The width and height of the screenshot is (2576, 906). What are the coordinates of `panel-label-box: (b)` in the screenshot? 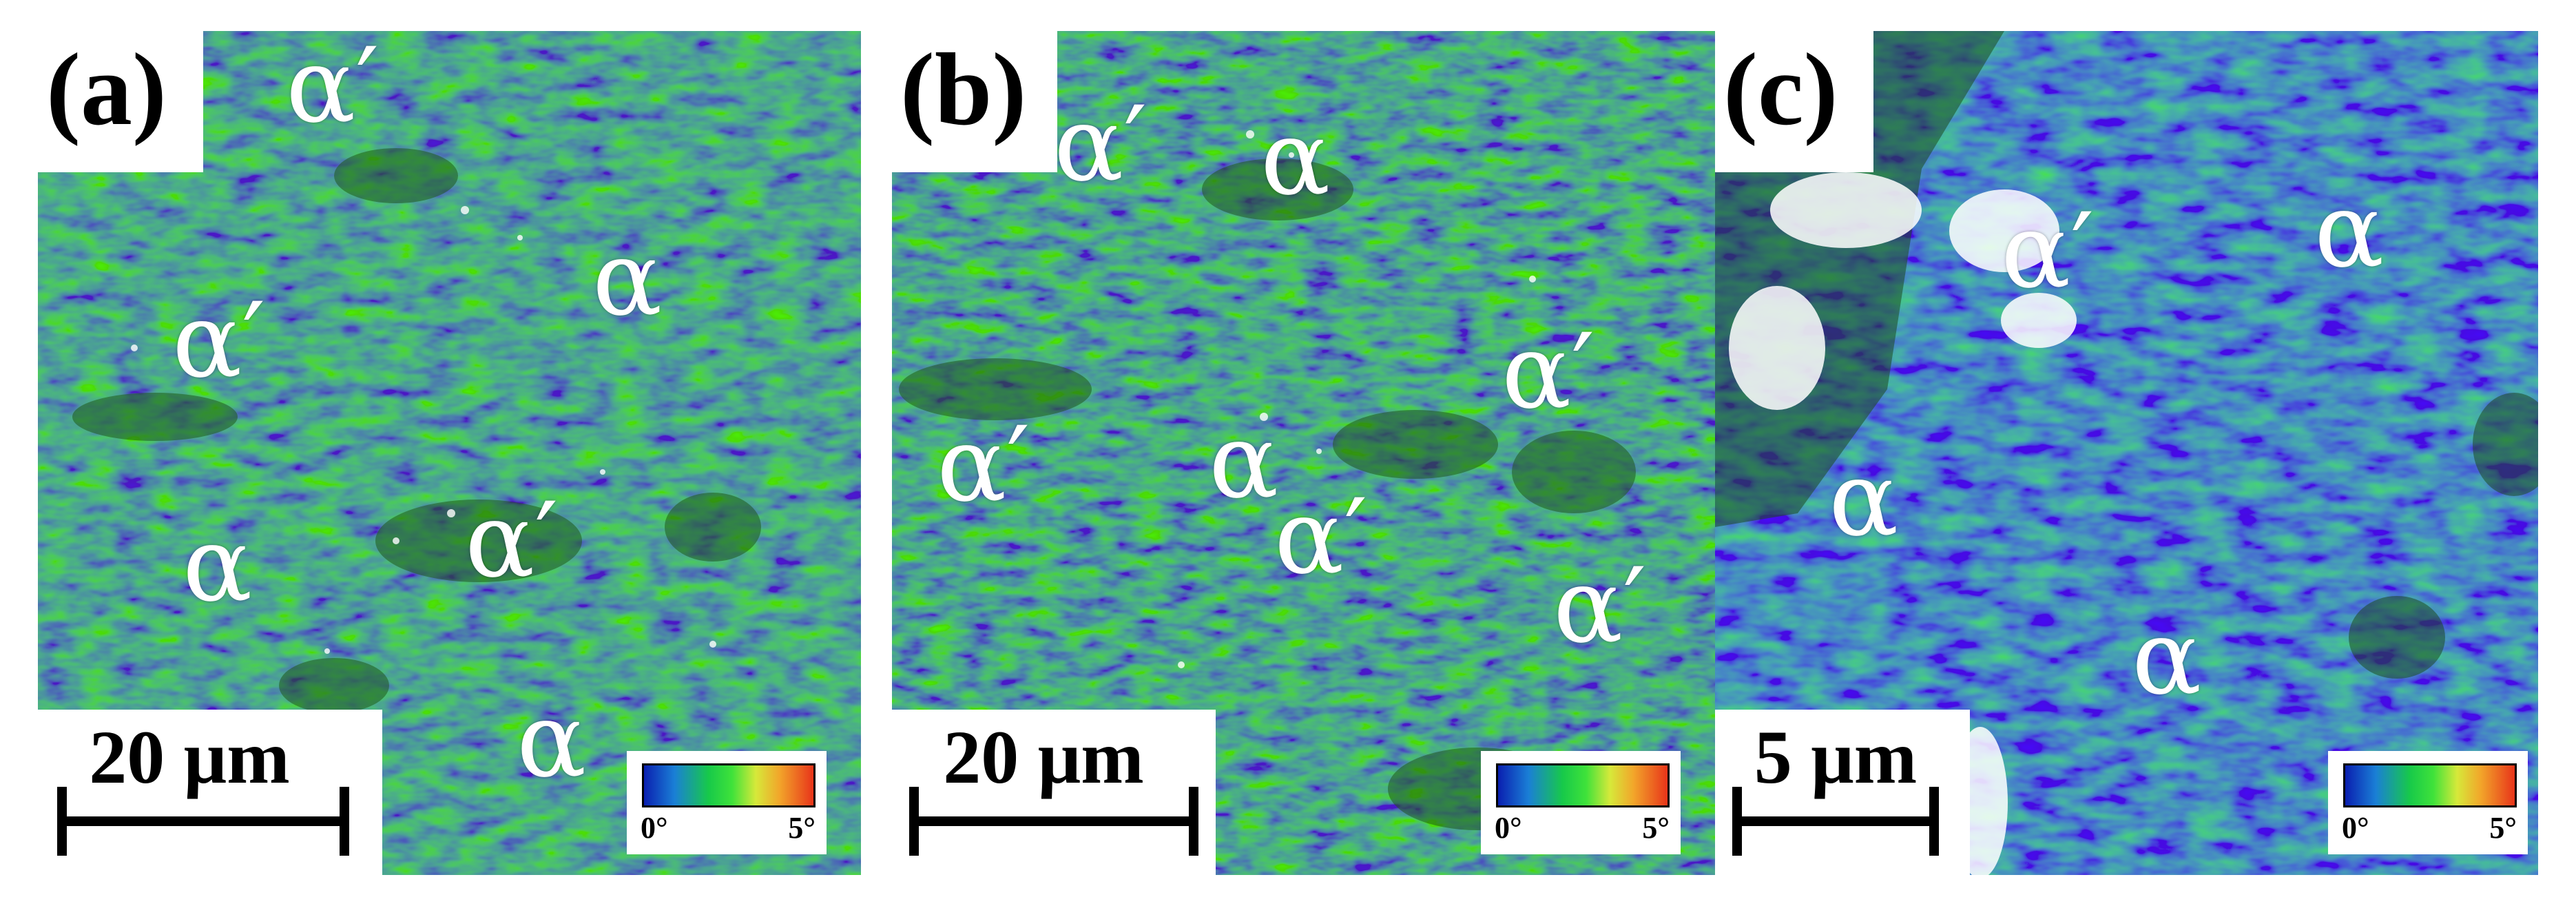 It's located at (974, 102).